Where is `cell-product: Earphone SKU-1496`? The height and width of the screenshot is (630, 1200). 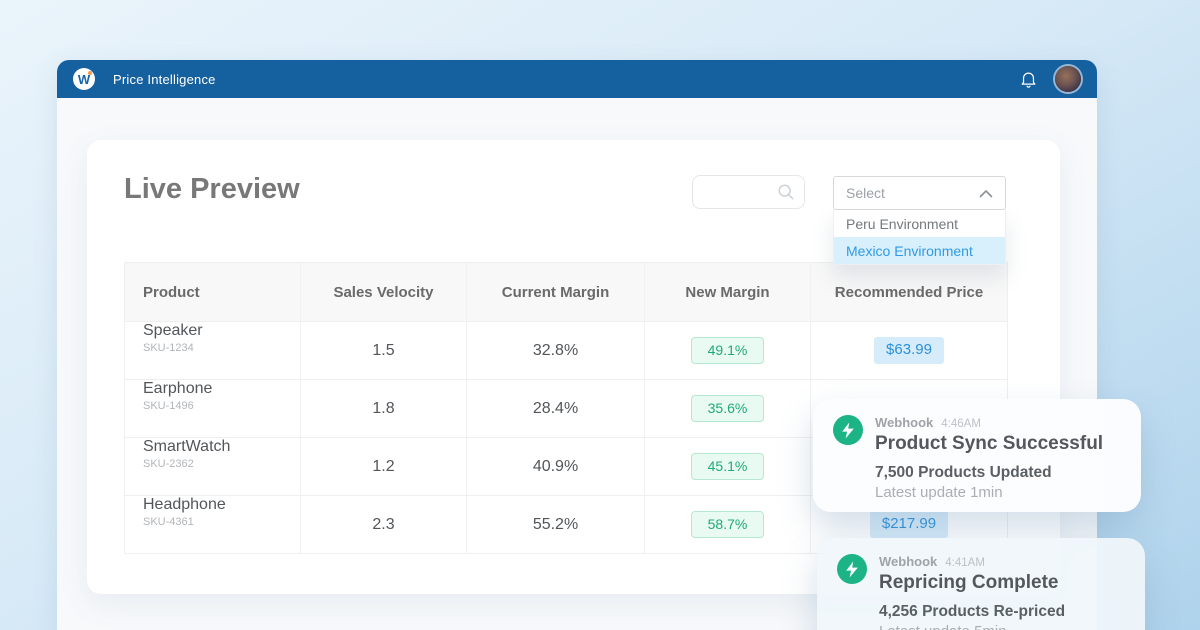 cell-product: Earphone SKU-1496 is located at coordinates (212, 408).